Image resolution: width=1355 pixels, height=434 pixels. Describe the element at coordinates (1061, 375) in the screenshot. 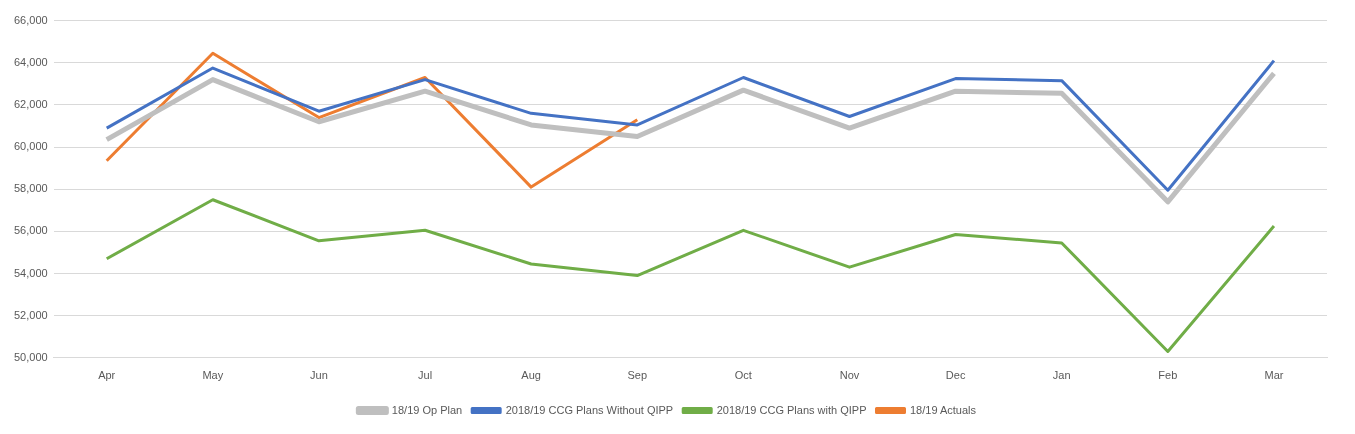

I see `x-tick-label: Jan` at that location.